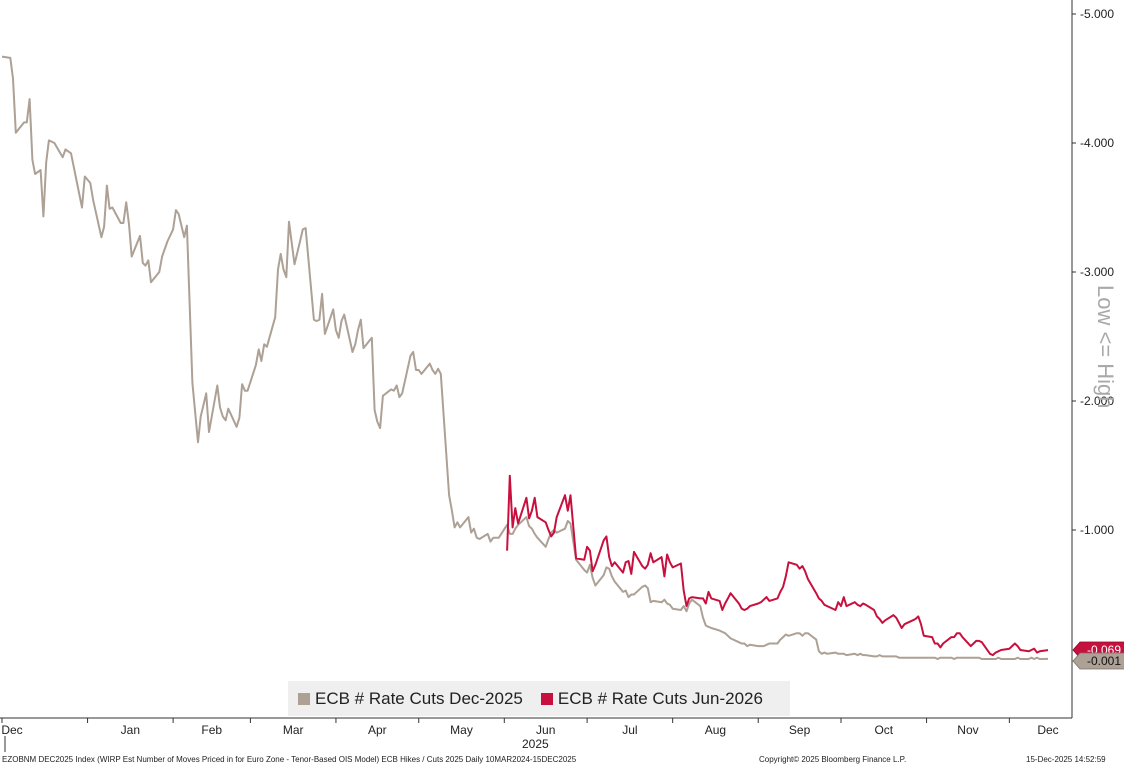 The height and width of the screenshot is (769, 1124). I want to click on y-tick-label: -2.000, so click(1097, 401).